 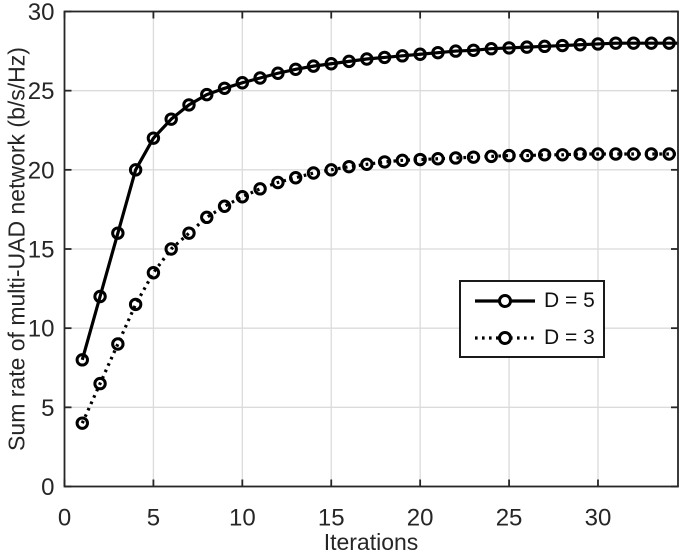 I want to click on legend-item-d5: D = 5, so click(x=532, y=301).